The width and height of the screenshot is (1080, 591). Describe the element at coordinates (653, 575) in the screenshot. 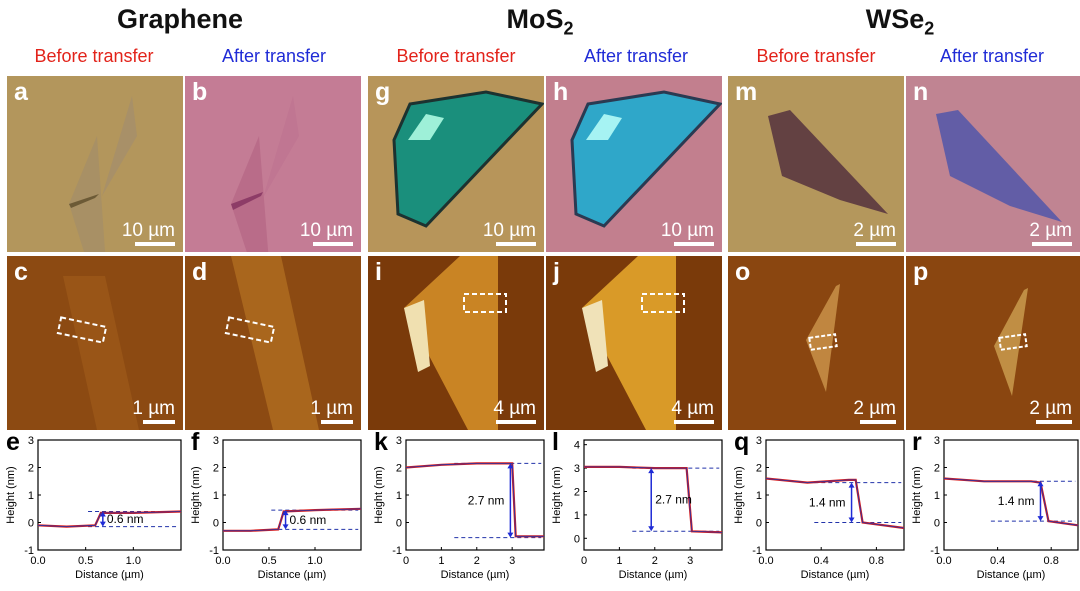

I see `xlabel-l: Distance (µm)` at that location.